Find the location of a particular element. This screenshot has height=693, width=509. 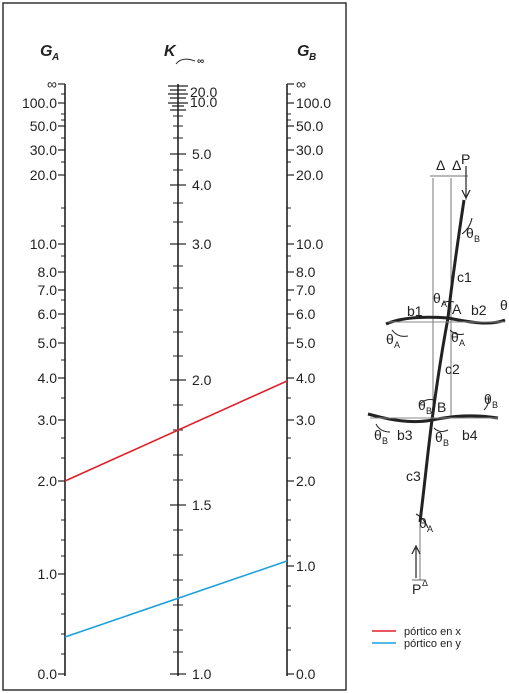

header-ga: G A is located at coordinates (49, 53).